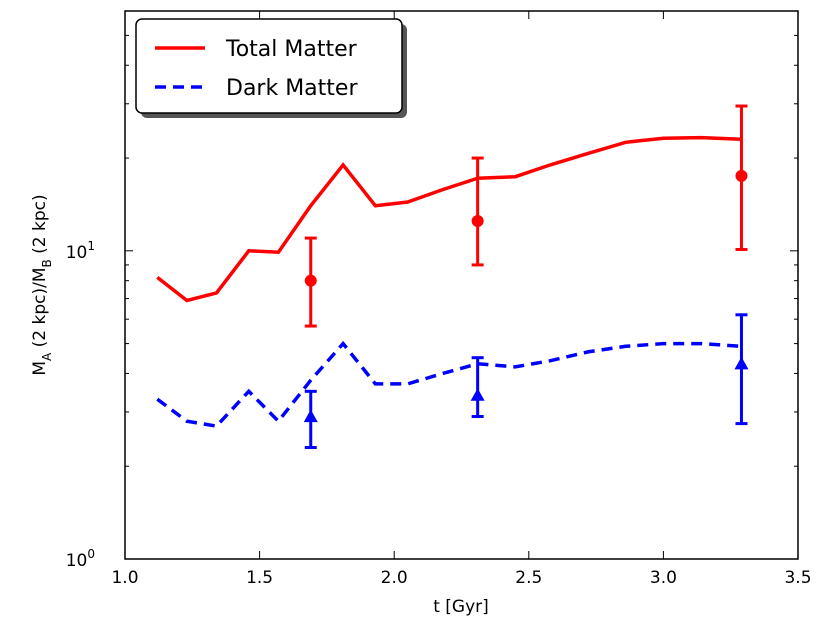  Describe the element at coordinates (461, 607) in the screenshot. I see `x-axis-label: t [Gyr]` at that location.